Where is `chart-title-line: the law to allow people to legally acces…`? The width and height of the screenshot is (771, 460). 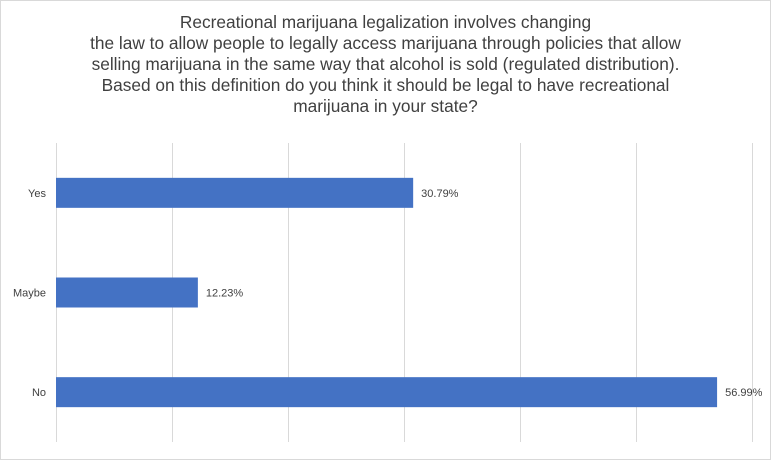 chart-title-line: the law to allow people to legally acces… is located at coordinates (385, 43).